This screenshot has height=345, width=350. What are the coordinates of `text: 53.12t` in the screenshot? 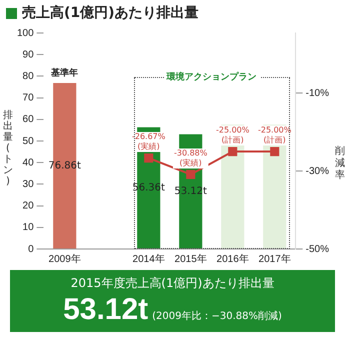 It's located at (105, 309).